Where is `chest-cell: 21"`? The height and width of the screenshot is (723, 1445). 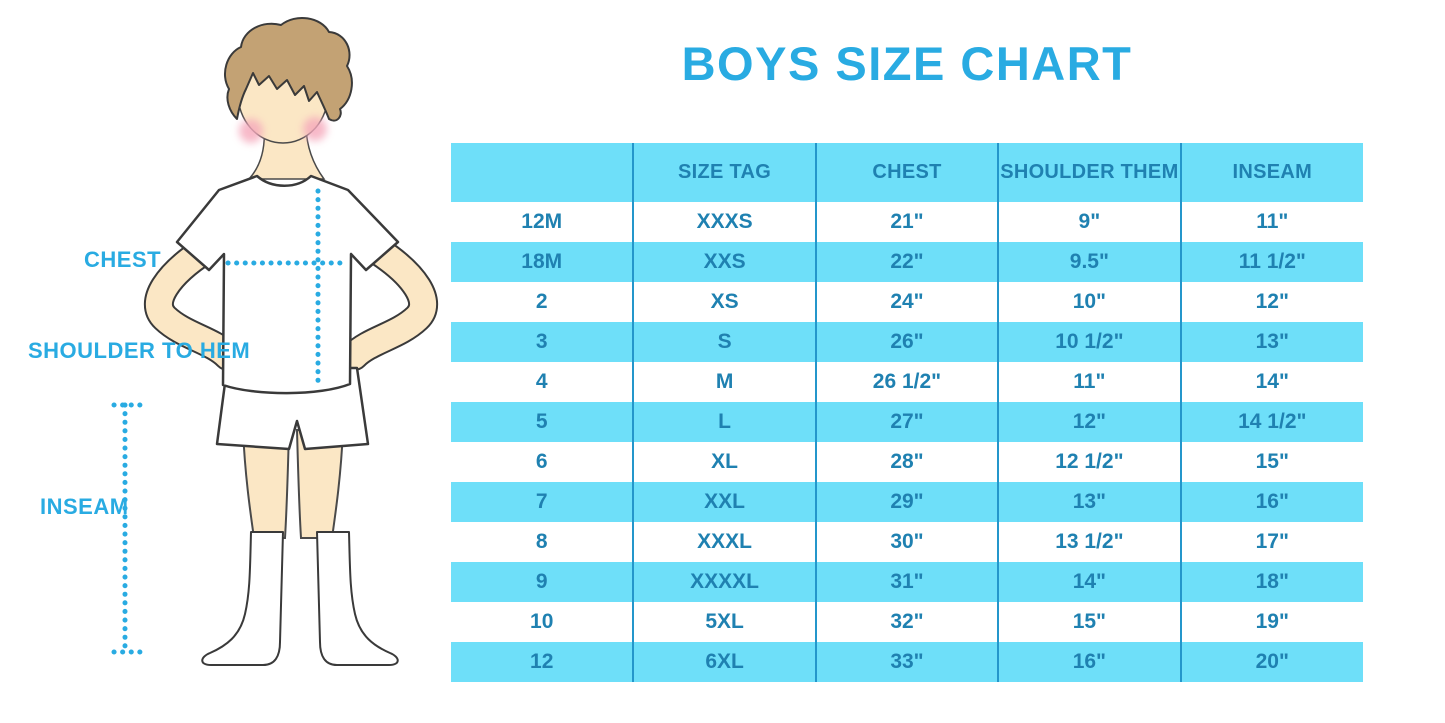 chest-cell: 21" is located at coordinates (906, 222).